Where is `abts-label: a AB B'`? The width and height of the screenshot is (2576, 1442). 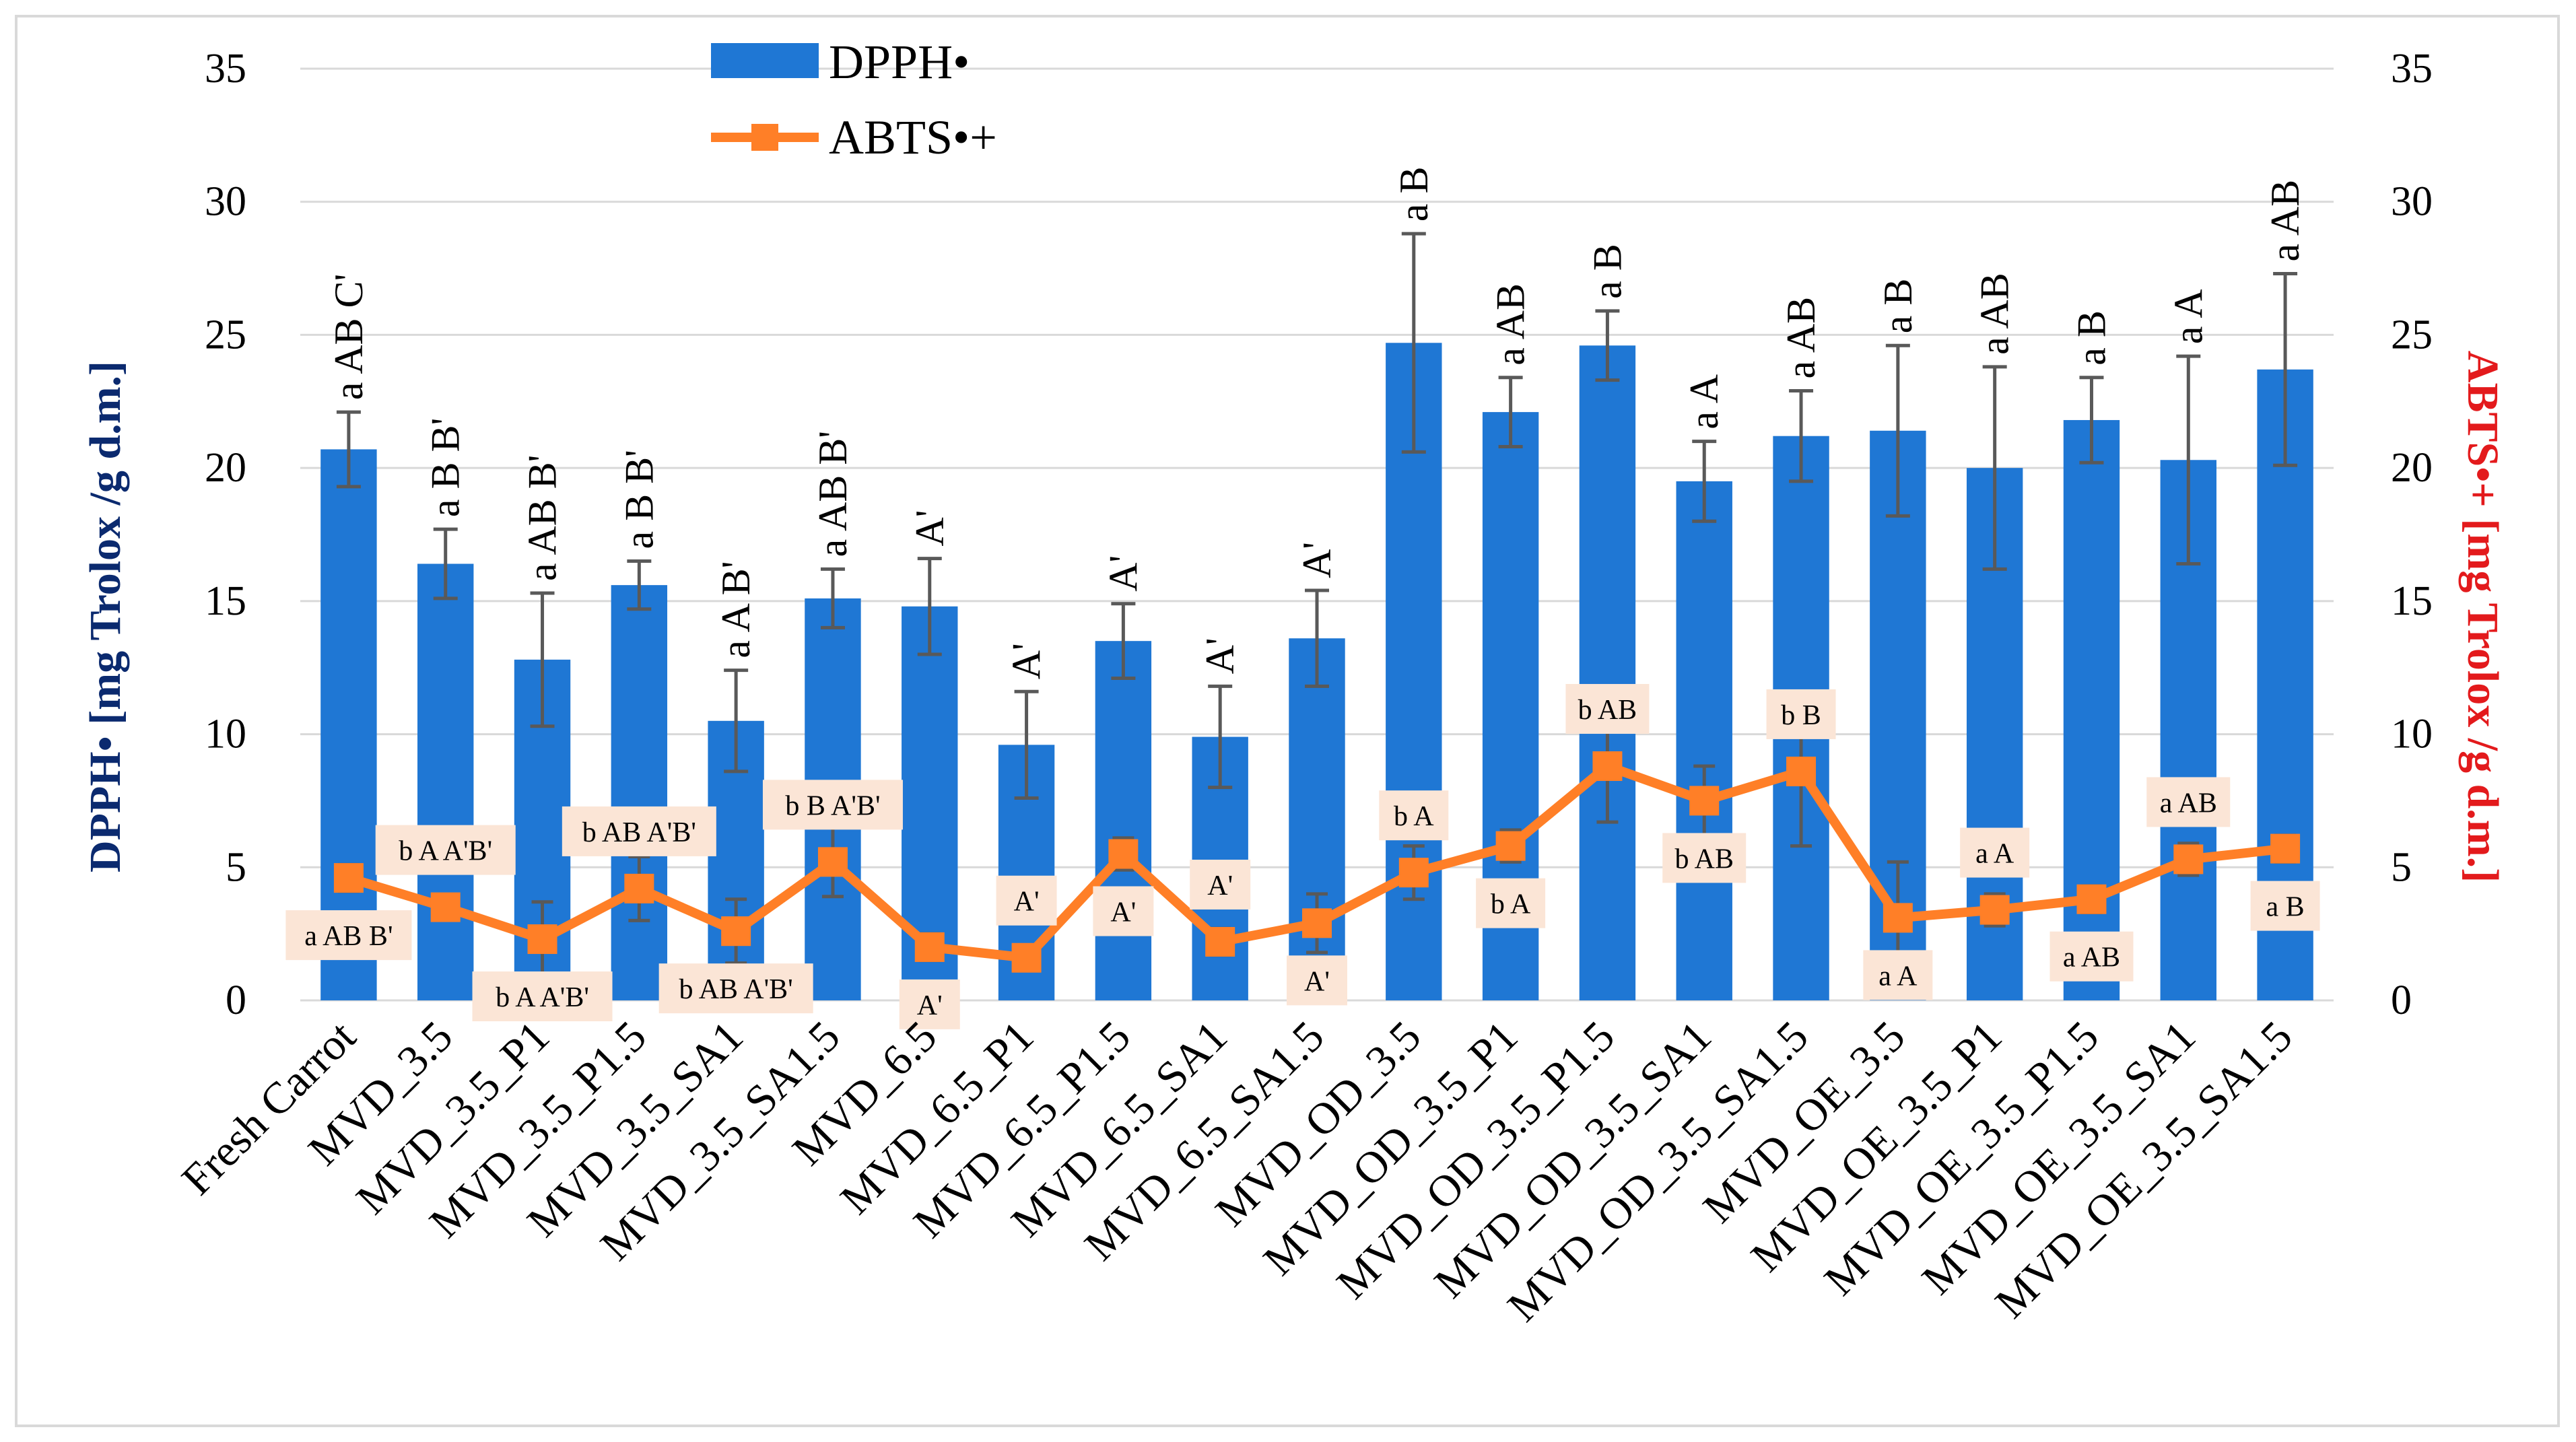
abts-label: a AB B' is located at coordinates (349, 937).